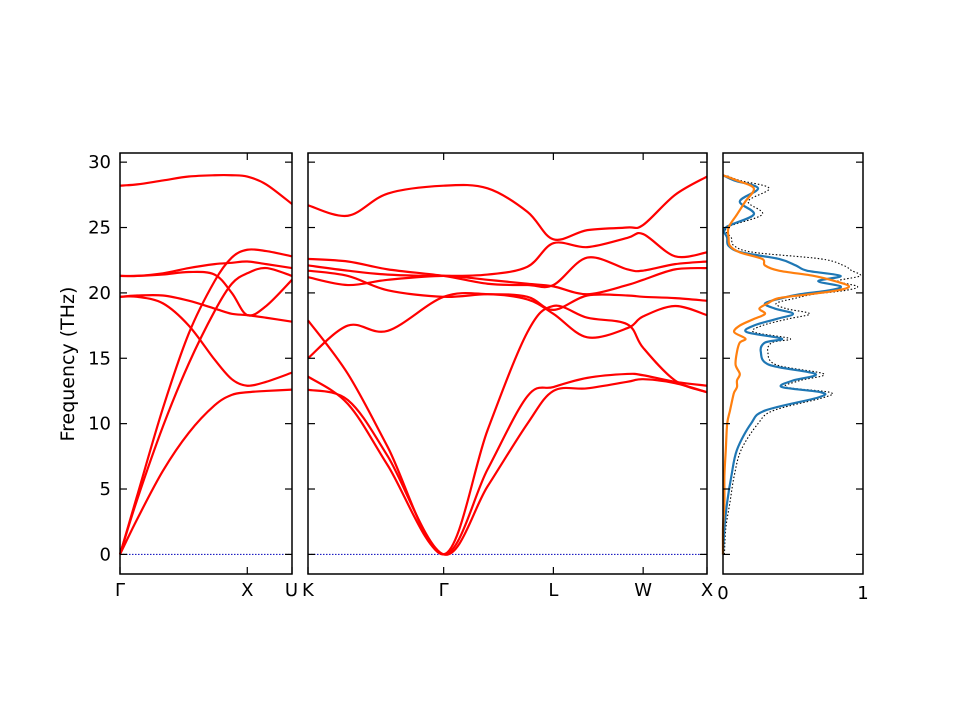  What do you see at coordinates (99, 424) in the screenshot?
I see `y-tick-label: 10` at bounding box center [99, 424].